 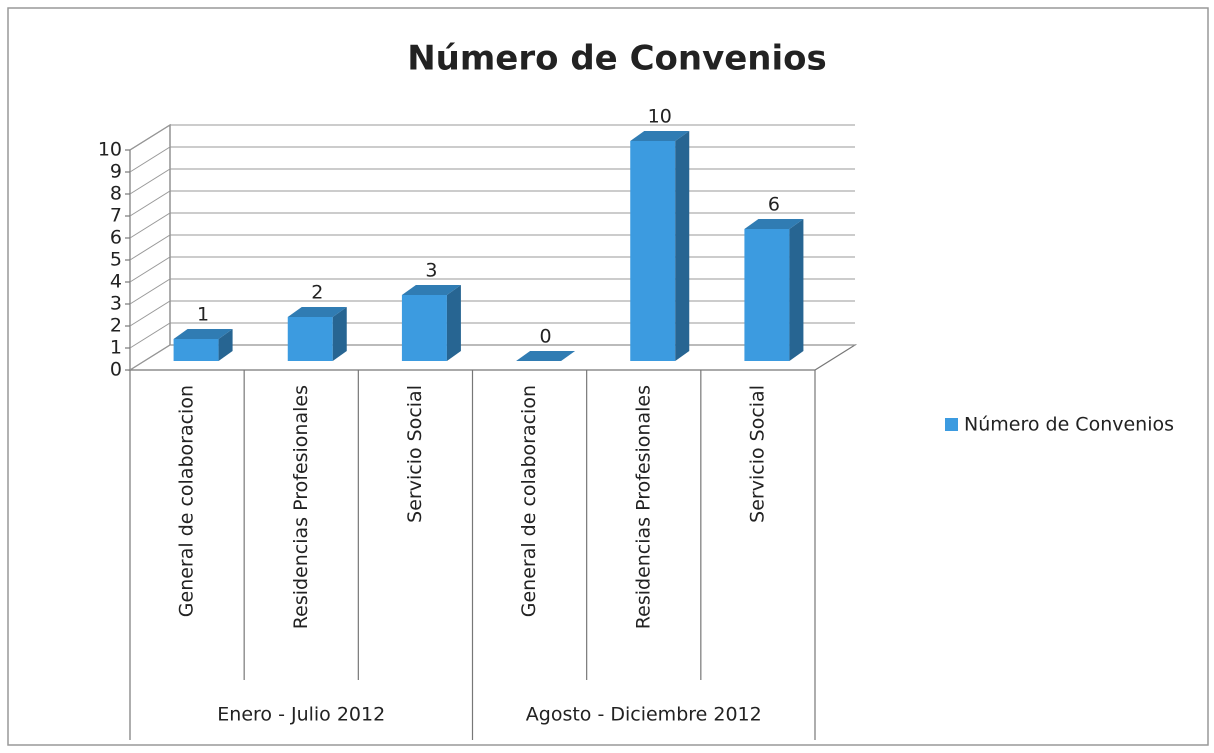 I want to click on y-tick-label: 6, so click(x=116, y=238).